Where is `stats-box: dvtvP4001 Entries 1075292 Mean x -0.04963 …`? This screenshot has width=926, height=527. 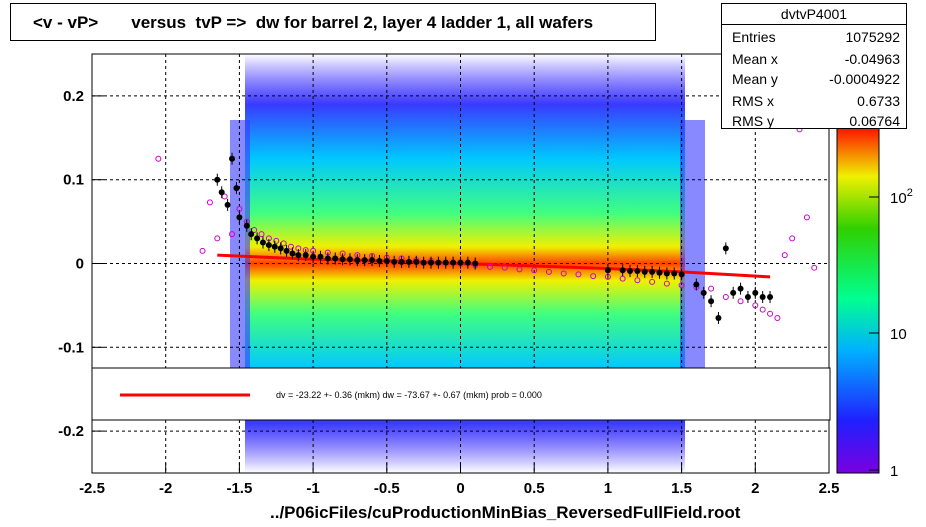 stats-box: dvtvP4001 Entries 1075292 Mean x -0.04963 … is located at coordinates (814, 66).